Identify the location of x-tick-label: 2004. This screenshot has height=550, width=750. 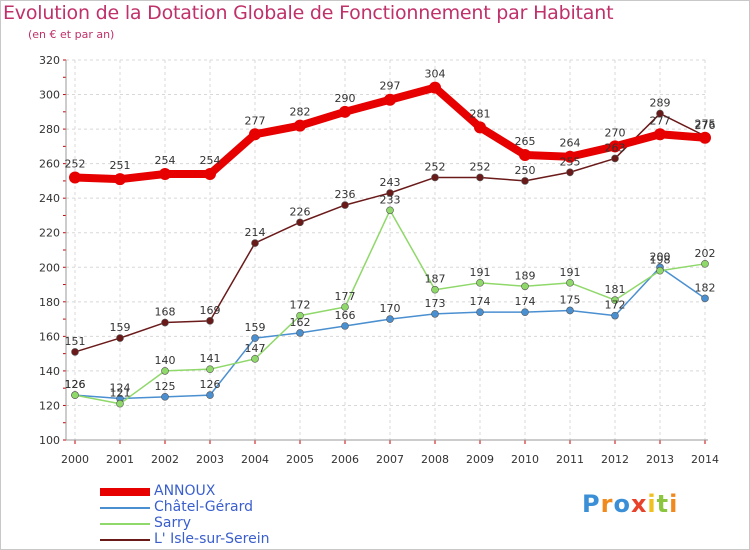
(255, 459).